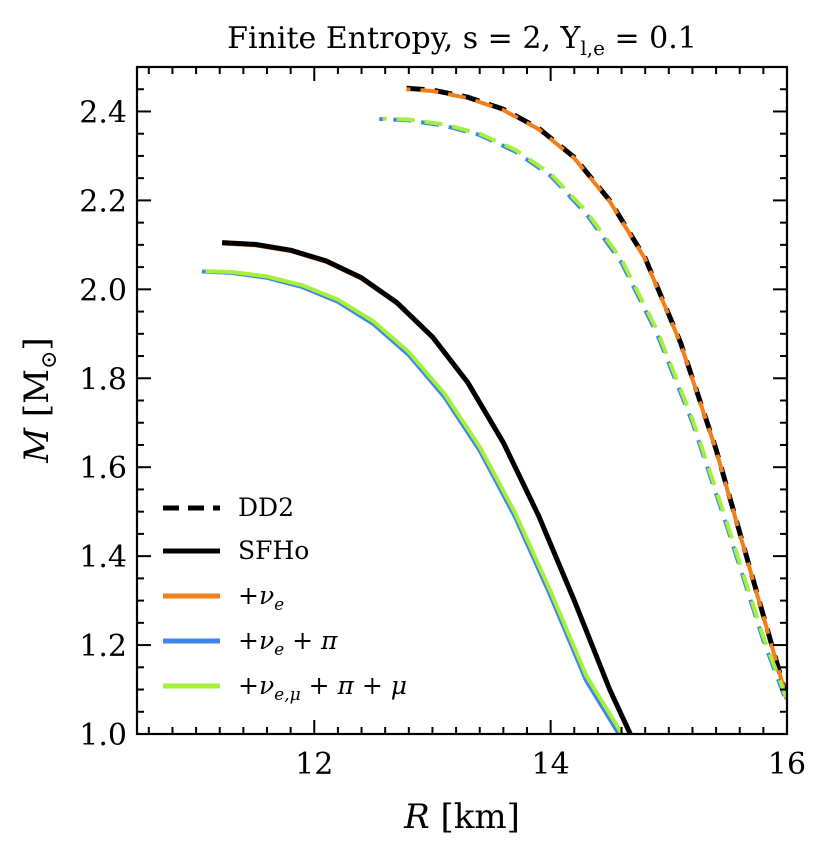  Describe the element at coordinates (404, 38) in the screenshot. I see `chart-title-main: Finite Entropy, s = 2, Y` at that location.